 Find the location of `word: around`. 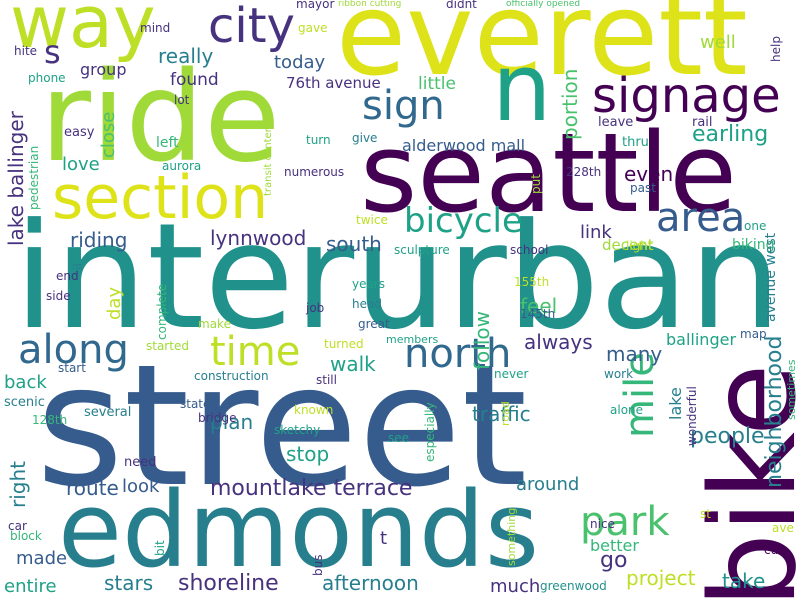

word: around is located at coordinates (548, 484).